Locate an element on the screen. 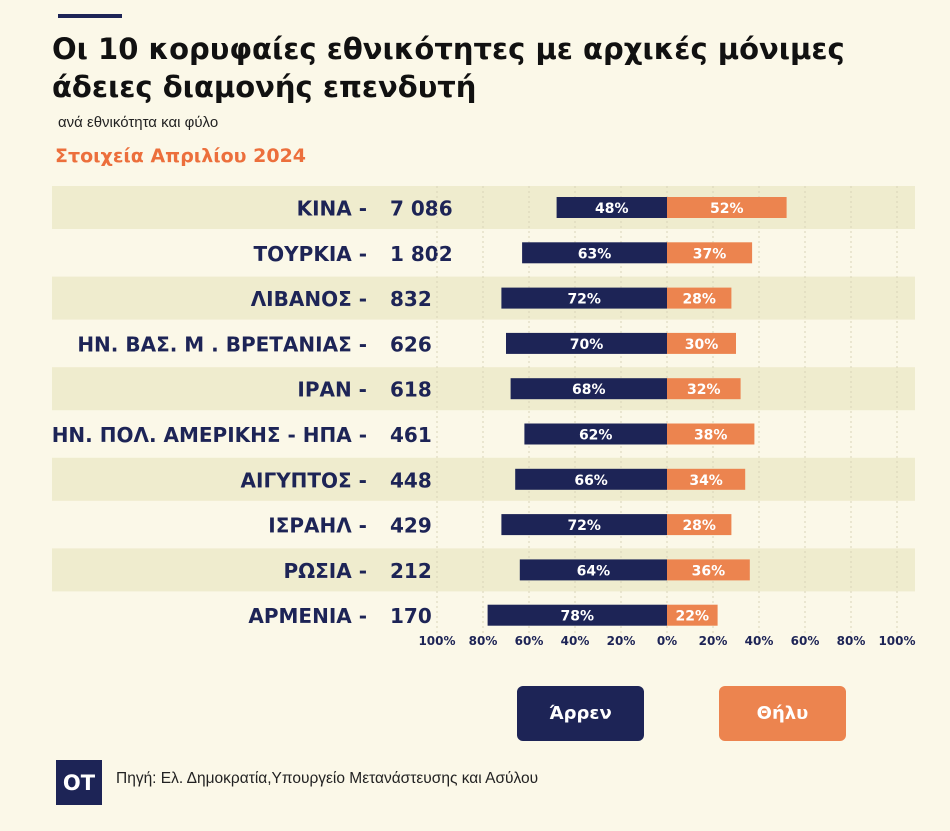 This screenshot has width=950, height=831. category-label: ΡΩΣΙΑ - is located at coordinates (325, 571).